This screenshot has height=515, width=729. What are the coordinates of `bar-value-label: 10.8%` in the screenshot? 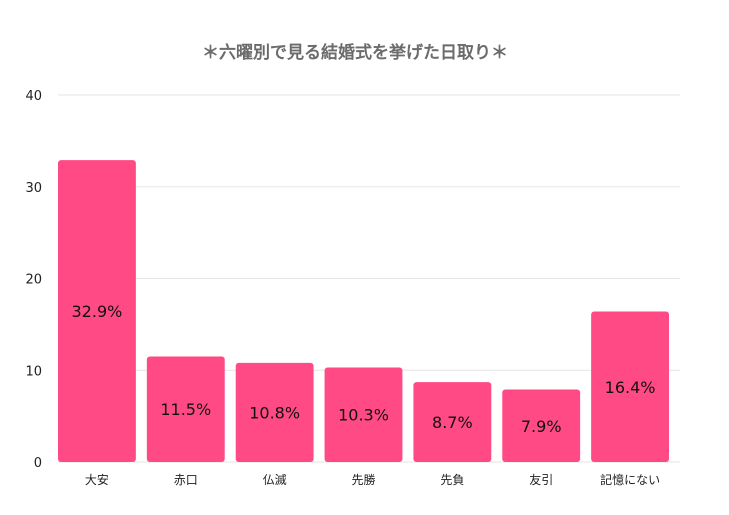 It's located at (274, 412).